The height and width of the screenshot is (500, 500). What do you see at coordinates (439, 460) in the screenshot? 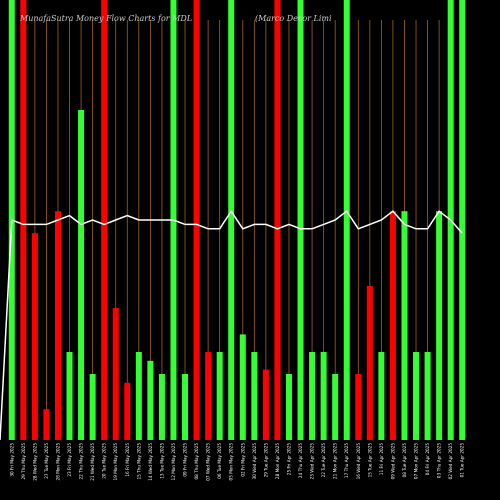
I see `x-tick-label: 03 Thu Apr 2025` at bounding box center [439, 460].